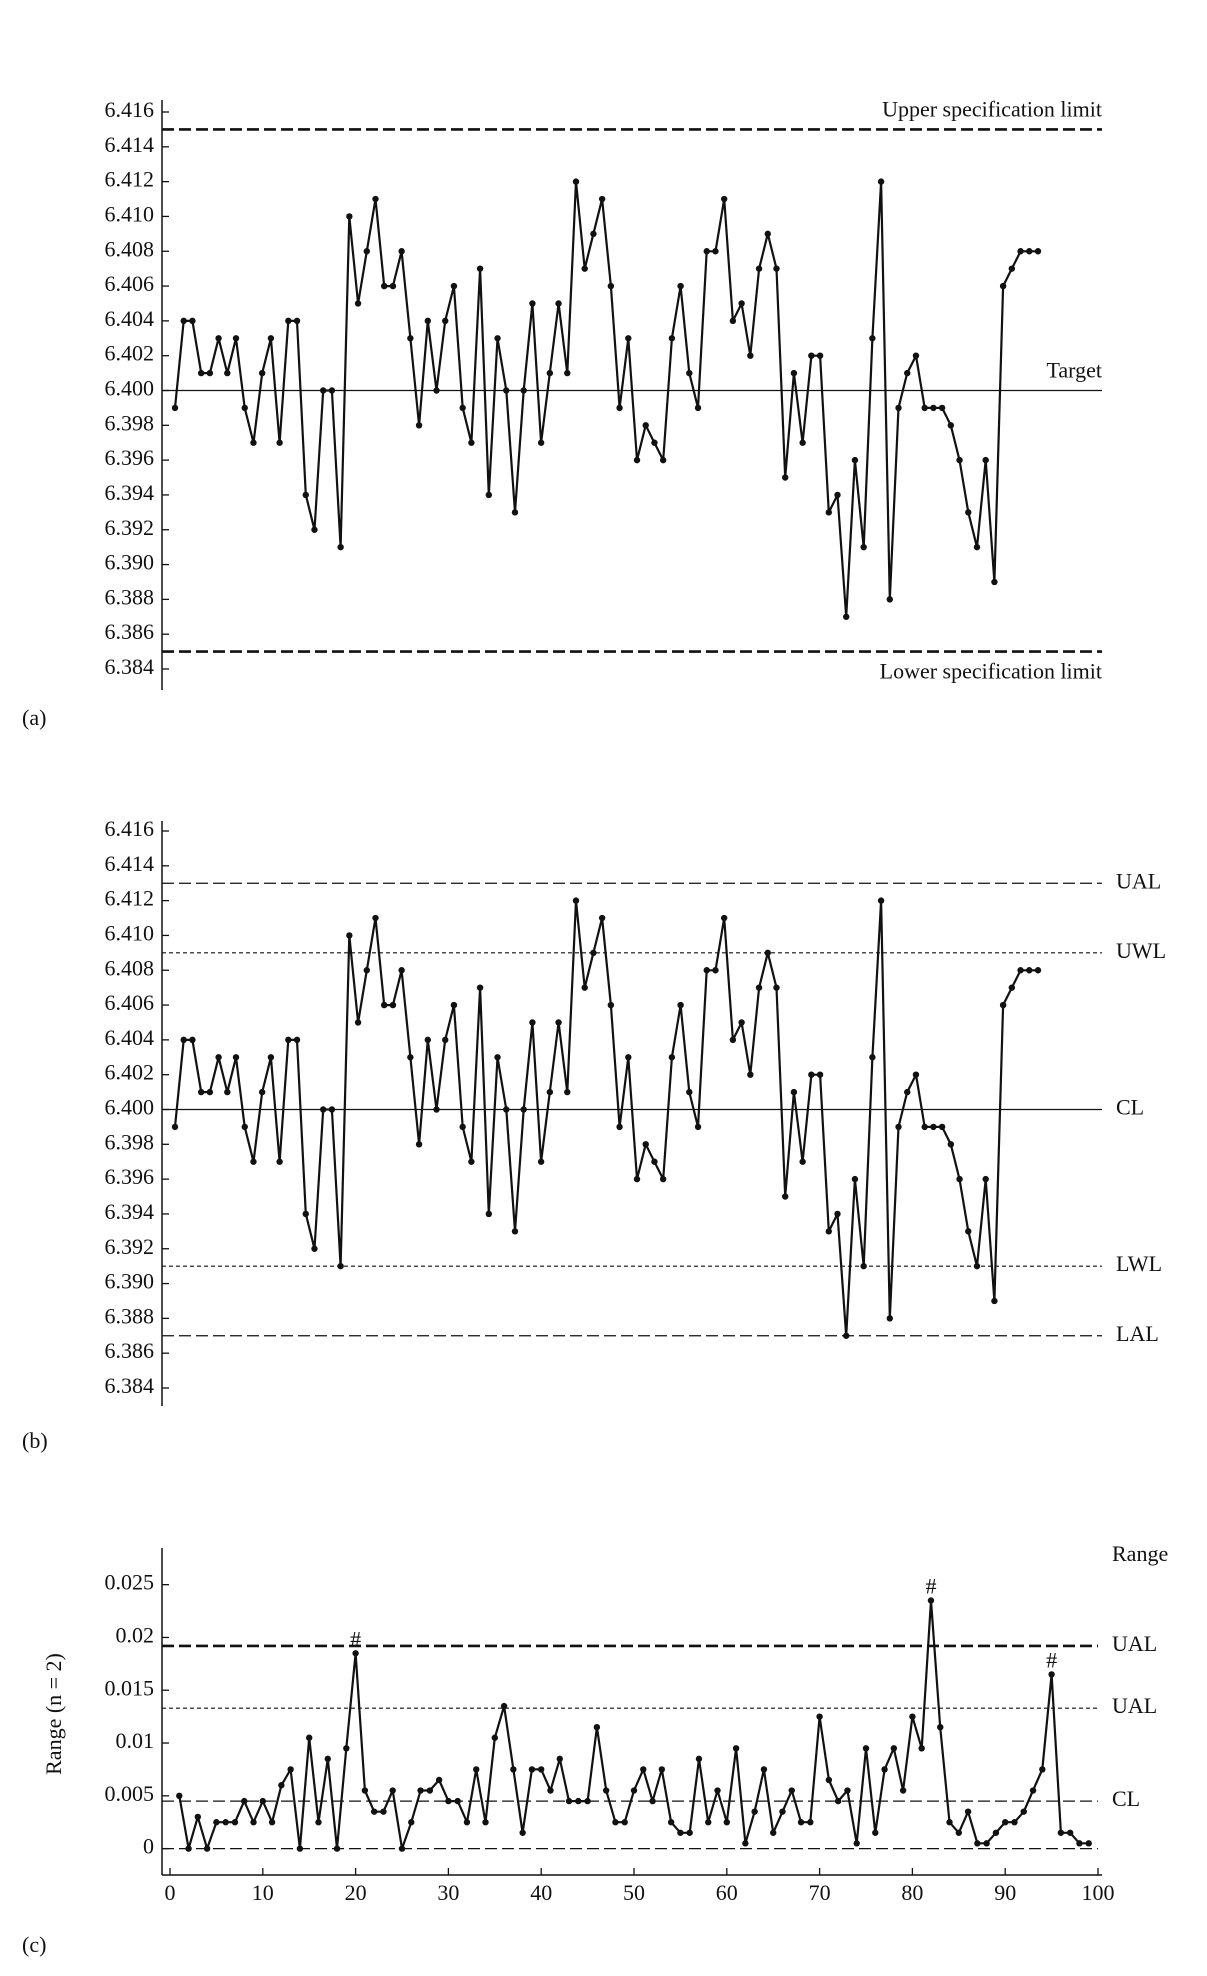  Describe the element at coordinates (130, 1211) in the screenshot. I see `y-tick-label: 6.394` at that location.